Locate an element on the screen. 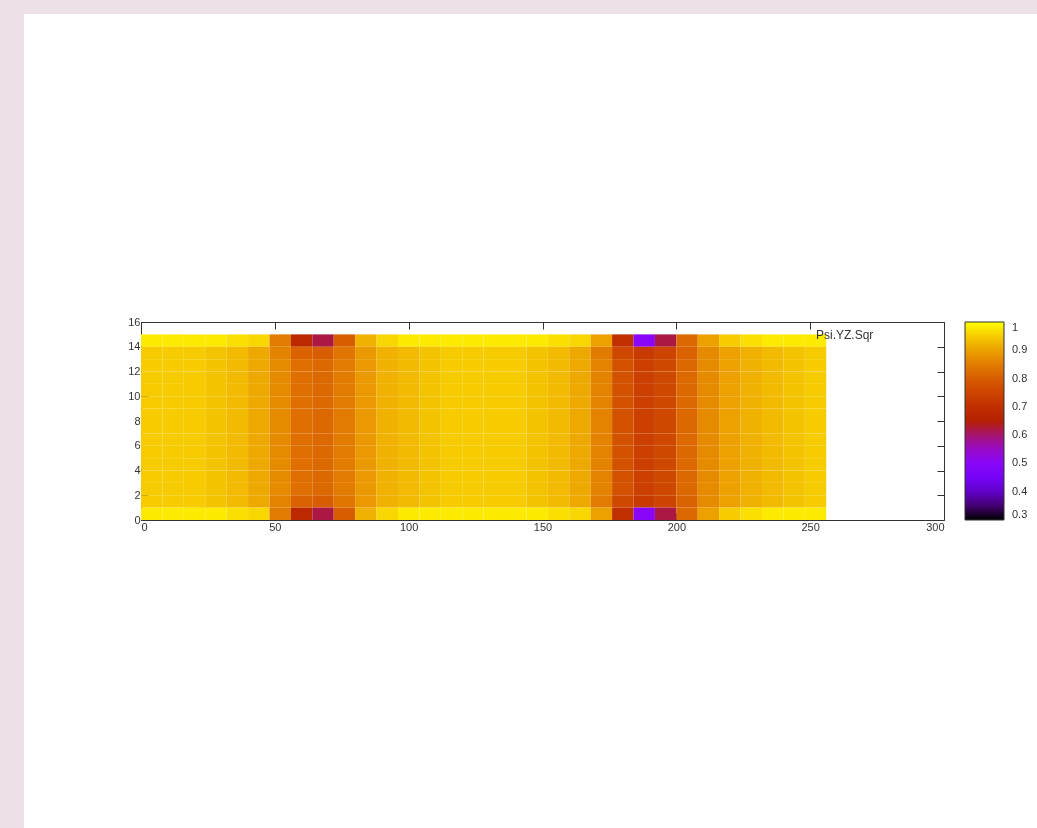 The width and height of the screenshot is (1037, 828). color-bar-label: 0.7 is located at coordinates (1020, 405).